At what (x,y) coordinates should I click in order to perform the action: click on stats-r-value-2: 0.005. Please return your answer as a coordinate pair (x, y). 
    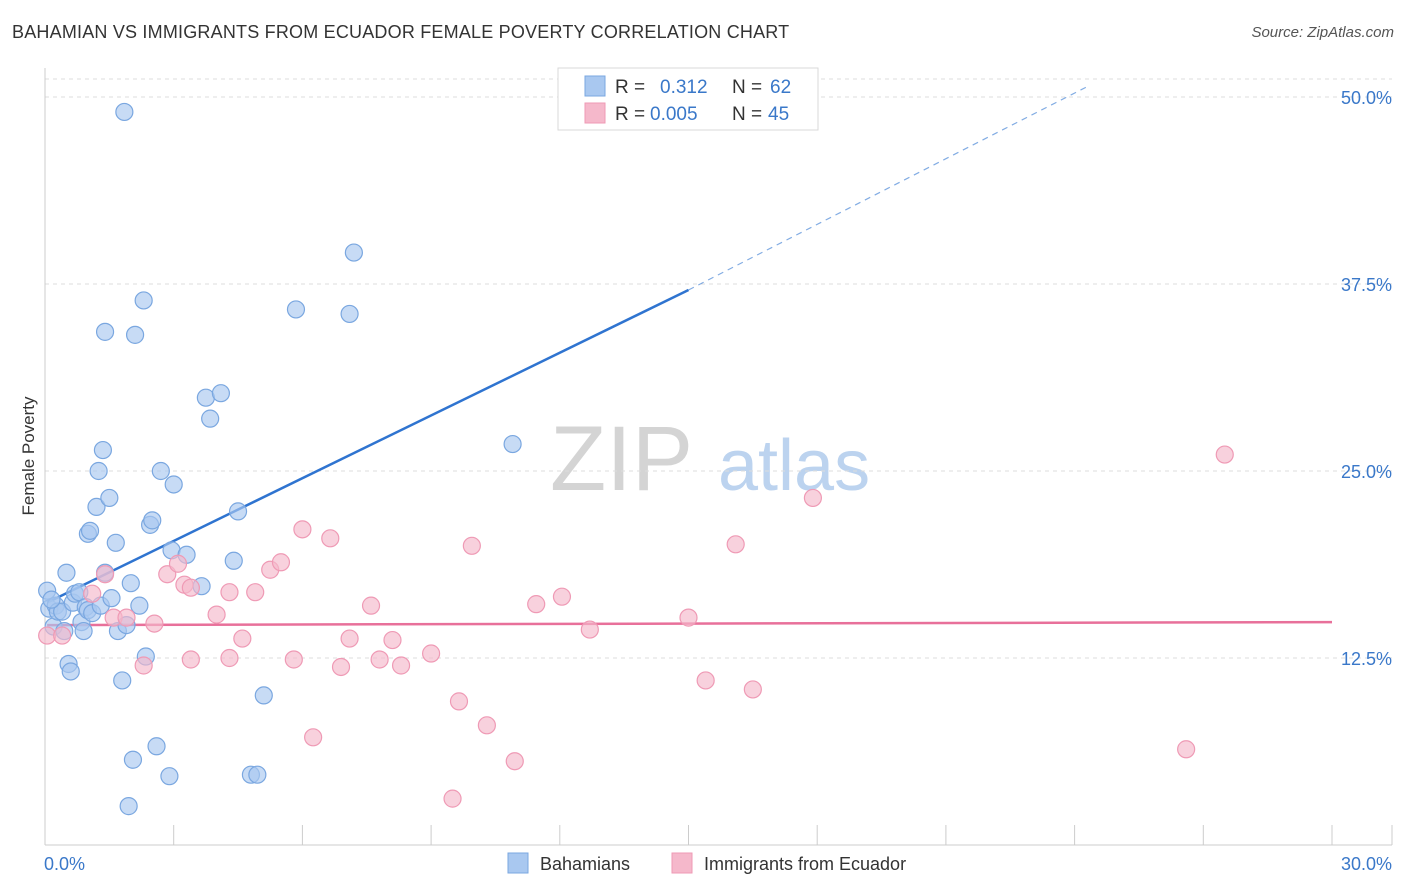
    Looking at the image, I should click on (674, 114).